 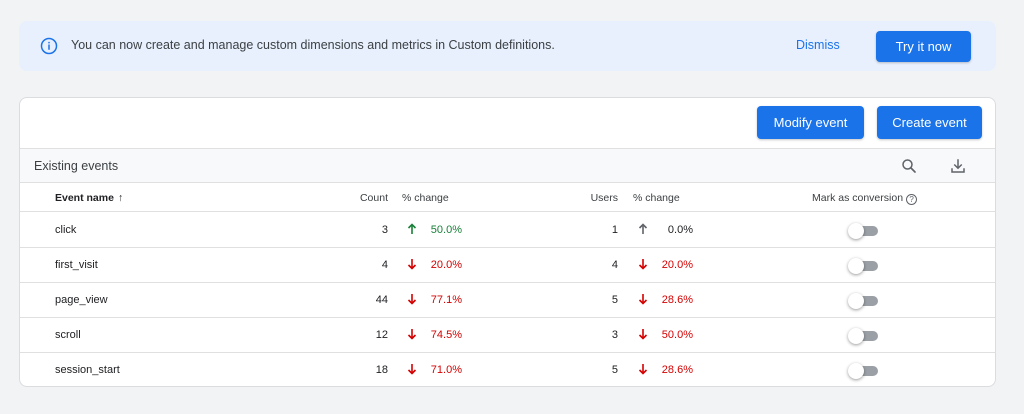 What do you see at coordinates (507, 230) in the screenshot?
I see `table-row: click 3 50.0% 1 0.0%` at bounding box center [507, 230].